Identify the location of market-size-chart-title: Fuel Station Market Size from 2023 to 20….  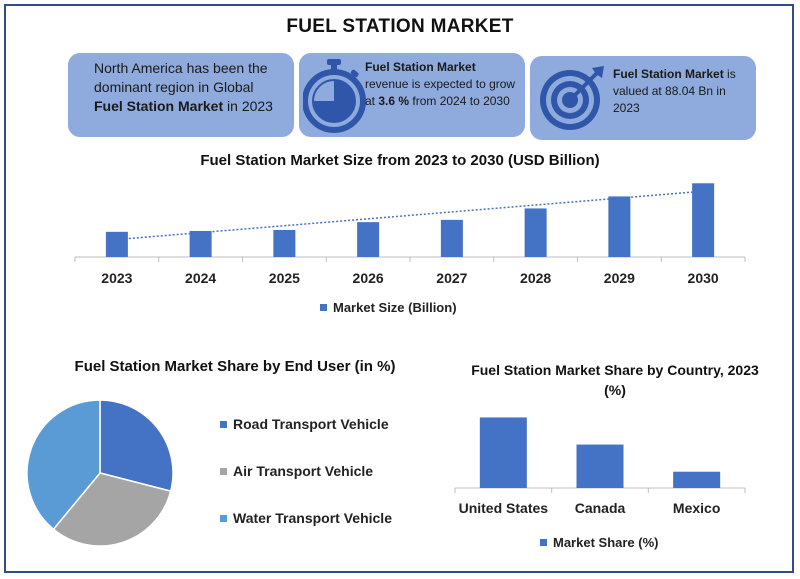
(400, 160).